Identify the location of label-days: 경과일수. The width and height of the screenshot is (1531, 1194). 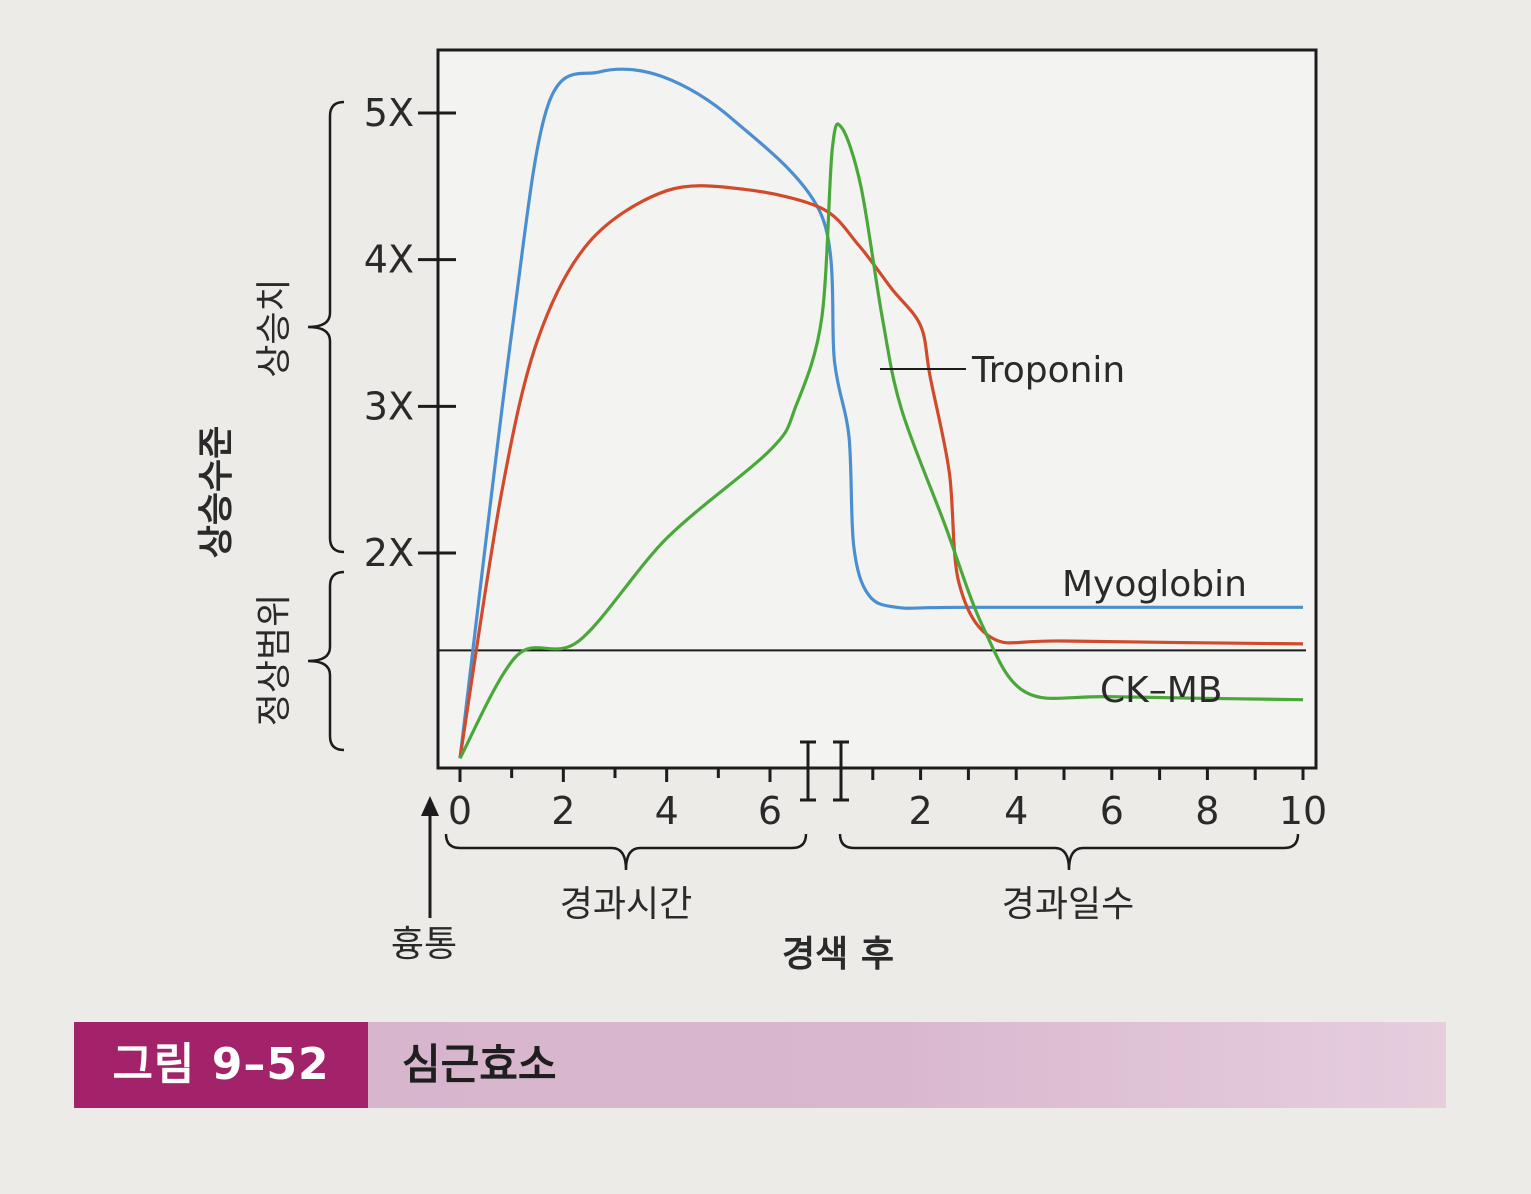
(1068, 904).